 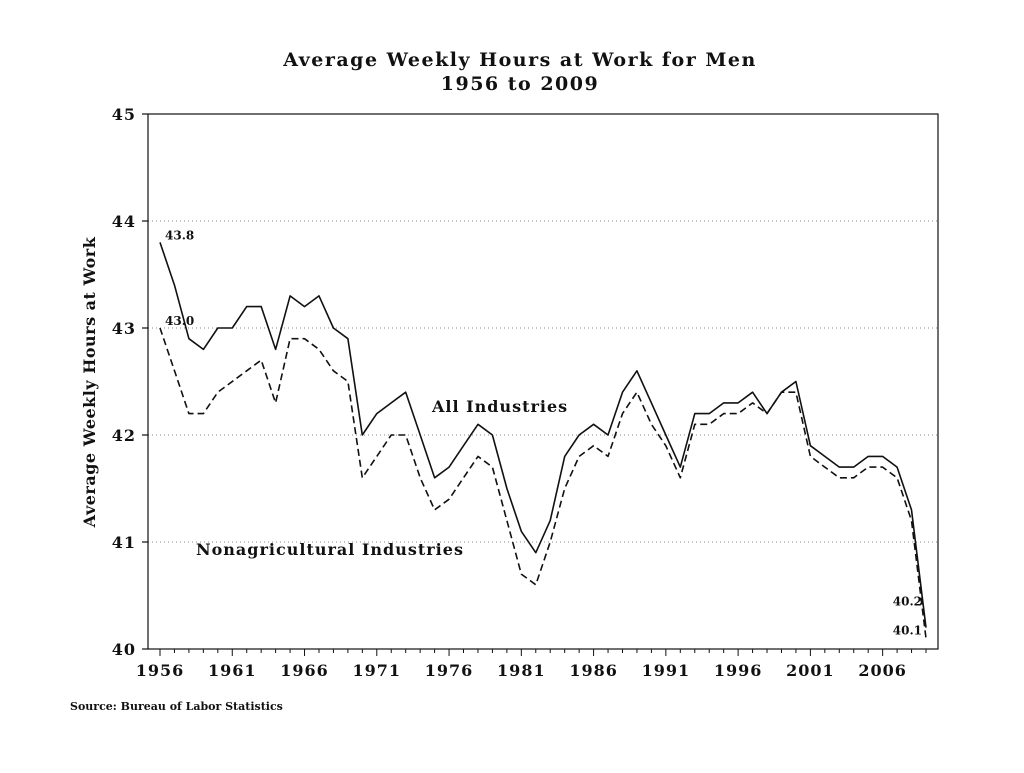 What do you see at coordinates (232, 670) in the screenshot?
I see `x-tick-label: 1961` at bounding box center [232, 670].